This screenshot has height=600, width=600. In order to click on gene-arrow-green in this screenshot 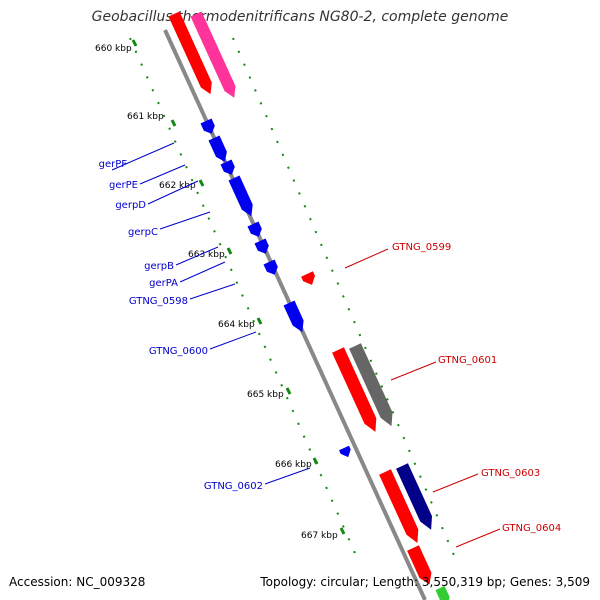, I will do `click(442, 592)`.